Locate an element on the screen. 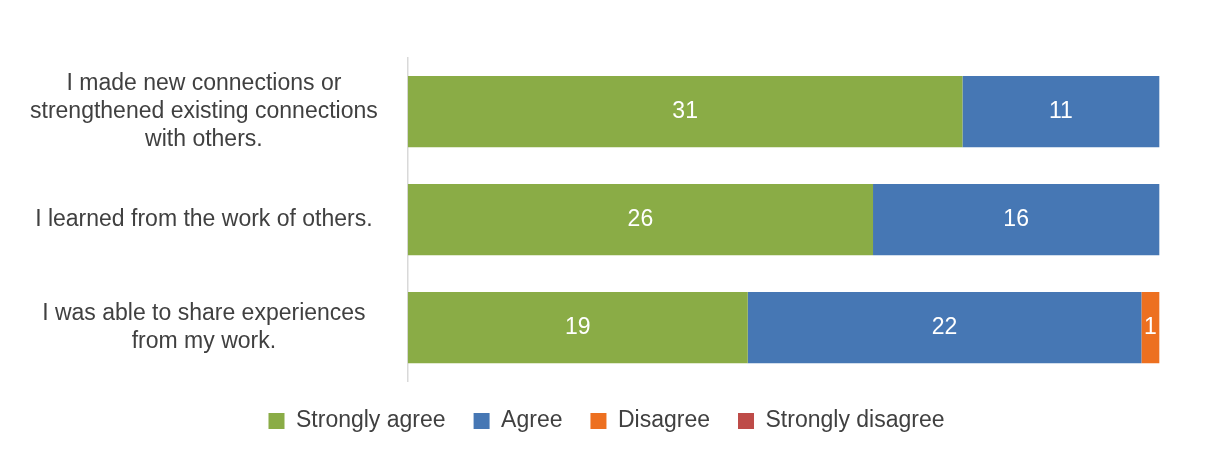  legend-label: Agree is located at coordinates (532, 419).